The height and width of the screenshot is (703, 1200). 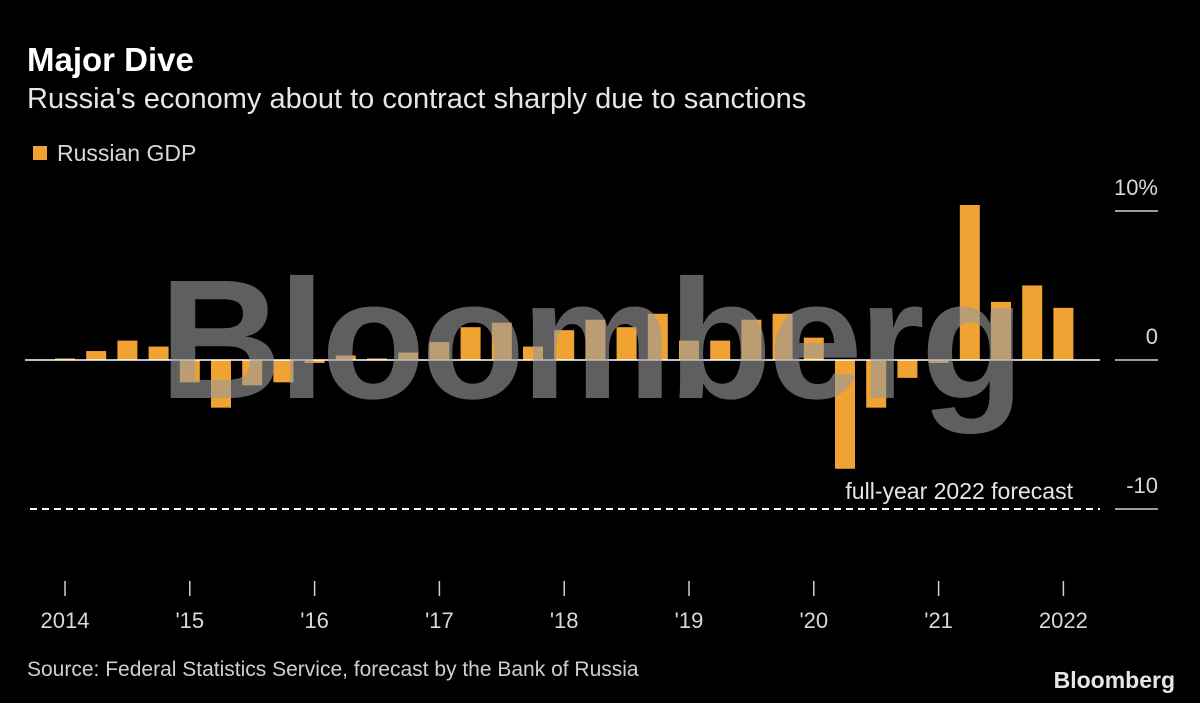 What do you see at coordinates (689, 620) in the screenshot?
I see `x-tick-label: '19` at bounding box center [689, 620].